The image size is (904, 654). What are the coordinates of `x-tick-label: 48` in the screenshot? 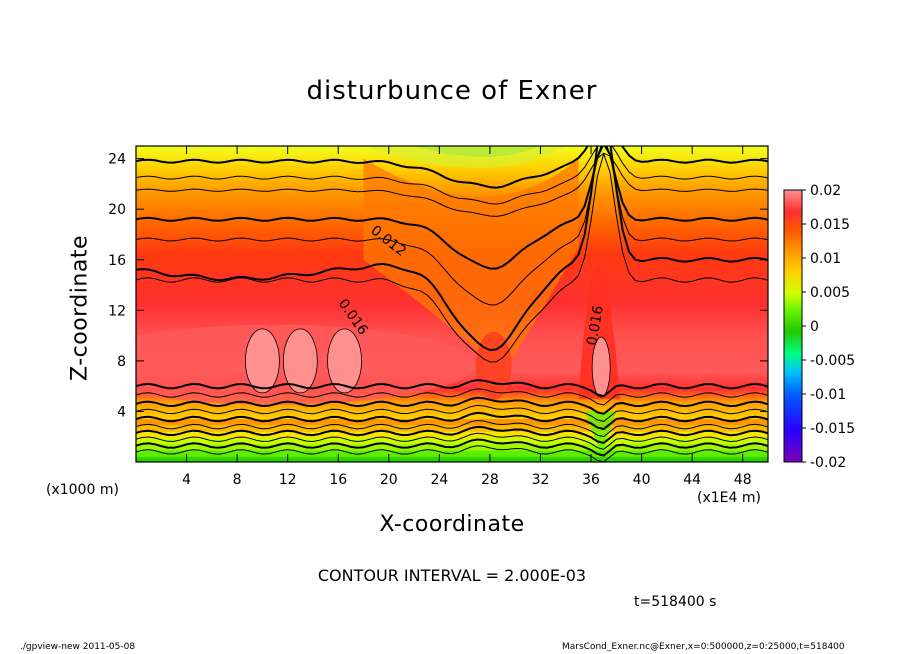 It's located at (743, 480).